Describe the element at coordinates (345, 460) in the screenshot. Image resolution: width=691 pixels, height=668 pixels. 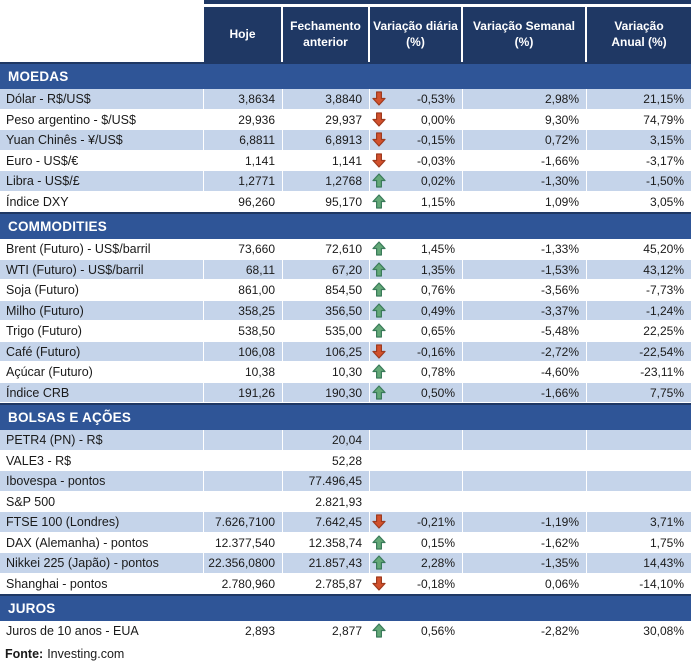
I see `table-row: VALE3 - R$ 52,28` at that location.